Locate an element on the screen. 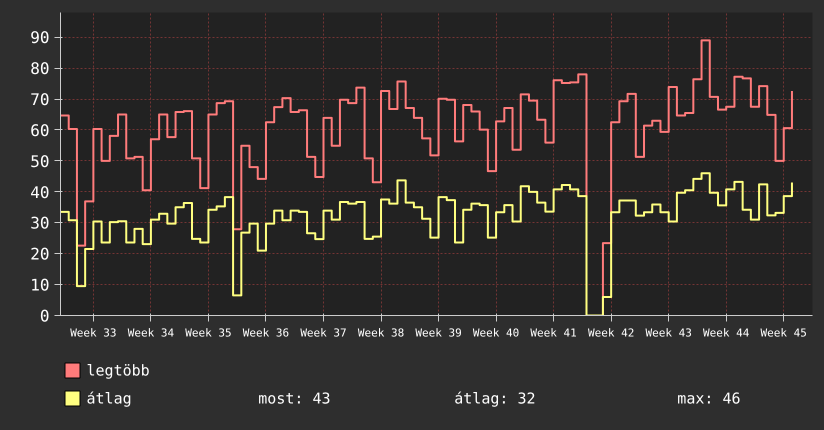  x-tick-label: Week 35 is located at coordinates (208, 333).